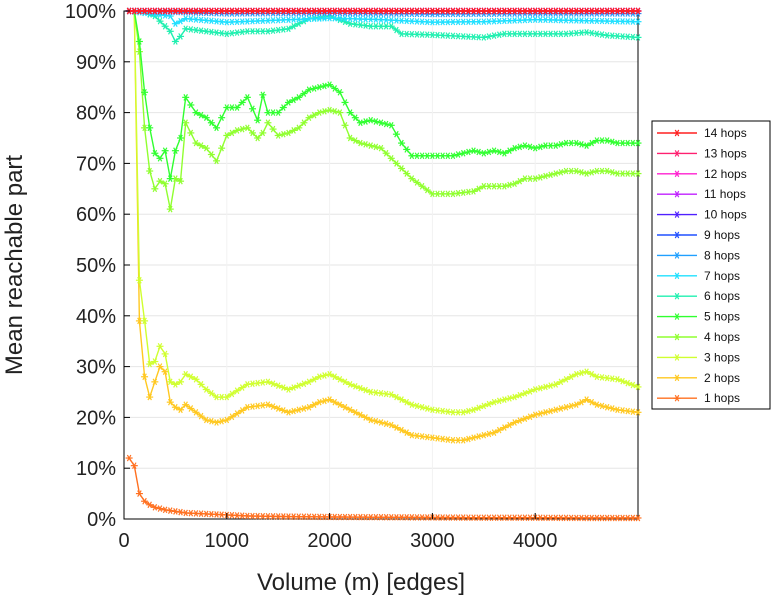 This screenshot has height=600, width=775. What do you see at coordinates (725, 194) in the screenshot?
I see `legend-label: 11 hops` at bounding box center [725, 194].